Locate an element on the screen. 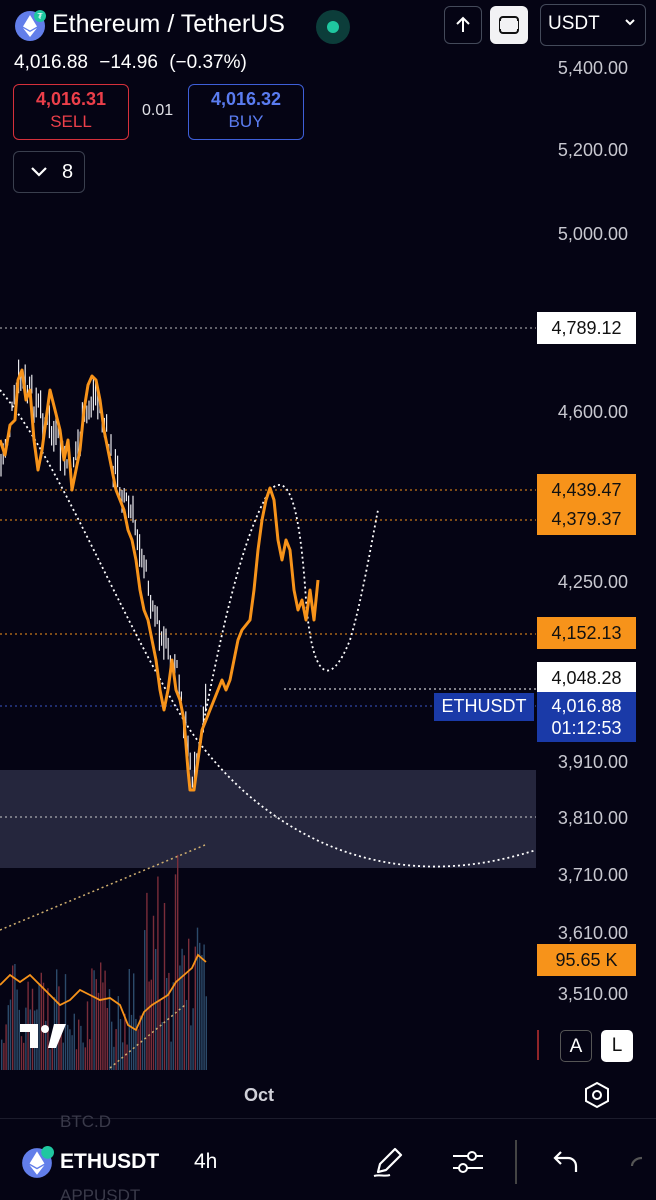 The width and height of the screenshot is (656, 1200). sliders-icon is located at coordinates (468, 1162).